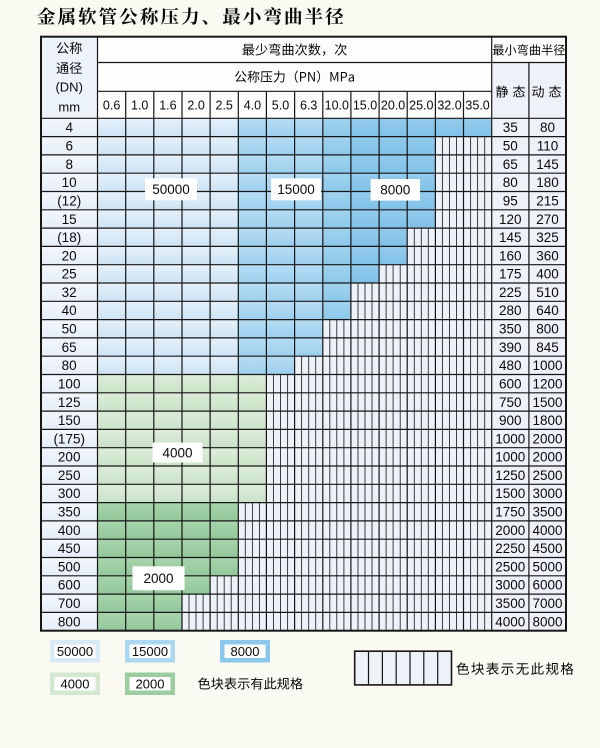  What do you see at coordinates (510, 603) in the screenshot?
I see `svg-text: 3500` at bounding box center [510, 603].